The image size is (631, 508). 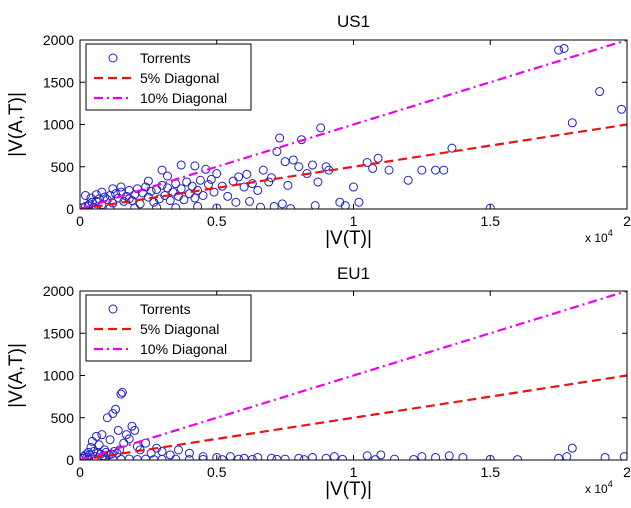 I want to click on legend-entry-label: Torrents, so click(x=165, y=58).